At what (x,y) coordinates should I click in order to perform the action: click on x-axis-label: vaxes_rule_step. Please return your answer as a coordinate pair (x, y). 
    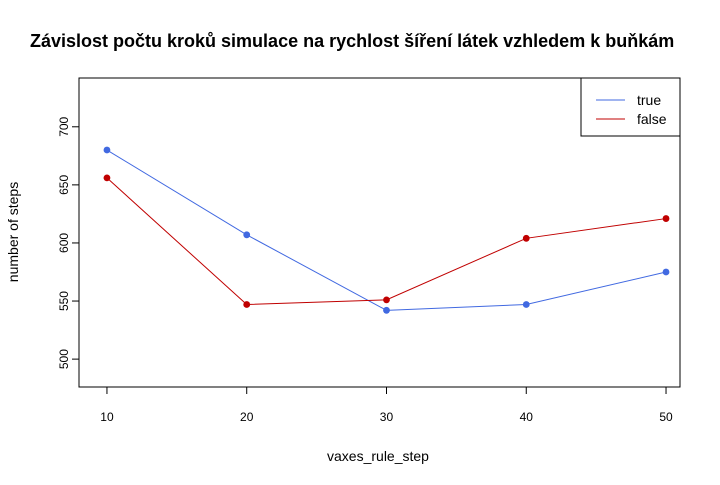
    Looking at the image, I should click on (378, 456).